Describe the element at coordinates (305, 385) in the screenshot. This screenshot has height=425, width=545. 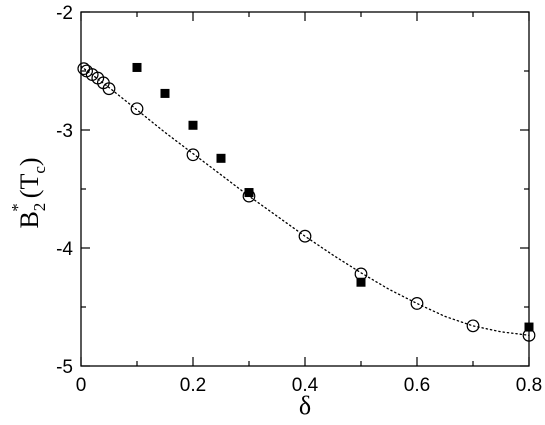
I see `x-tick-label: 0.4` at that location.